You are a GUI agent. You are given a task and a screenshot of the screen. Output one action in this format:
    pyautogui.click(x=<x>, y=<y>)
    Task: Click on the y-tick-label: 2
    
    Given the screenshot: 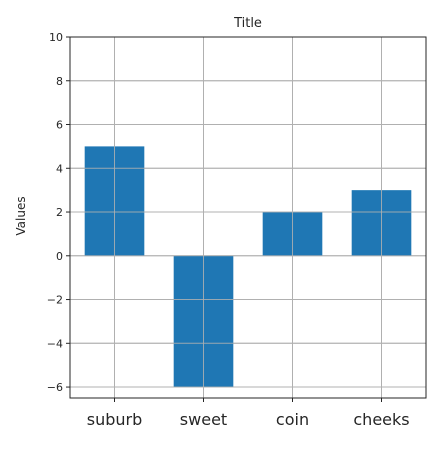 What is the action you would take?
    pyautogui.click(x=59, y=212)
    